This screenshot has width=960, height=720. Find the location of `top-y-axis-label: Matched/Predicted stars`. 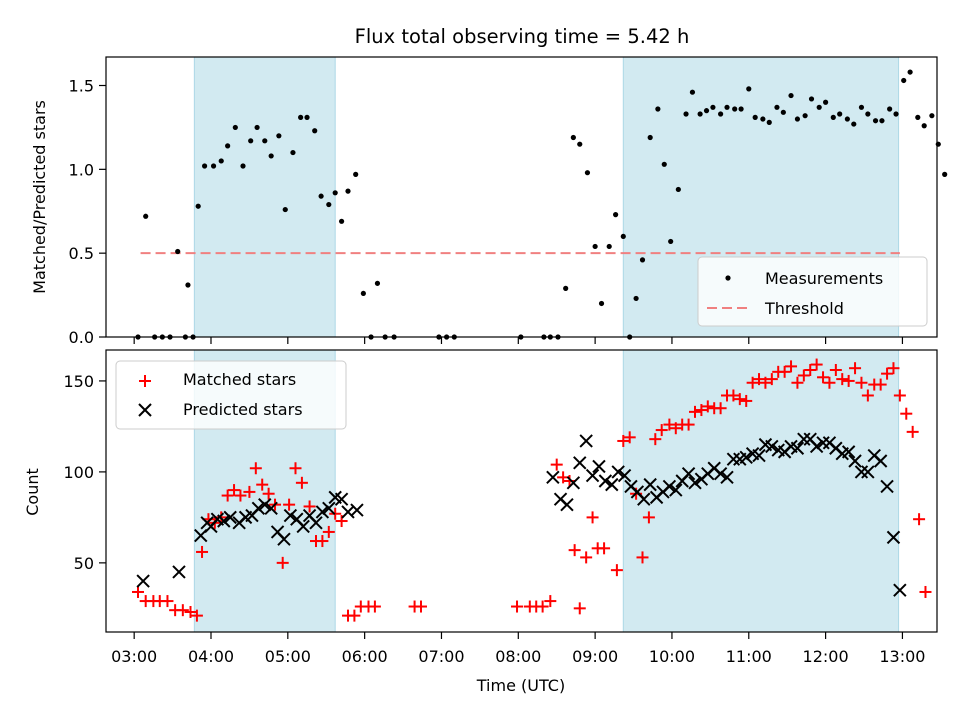

top-y-axis-label: Matched/Predicted stars is located at coordinates (39, 197).